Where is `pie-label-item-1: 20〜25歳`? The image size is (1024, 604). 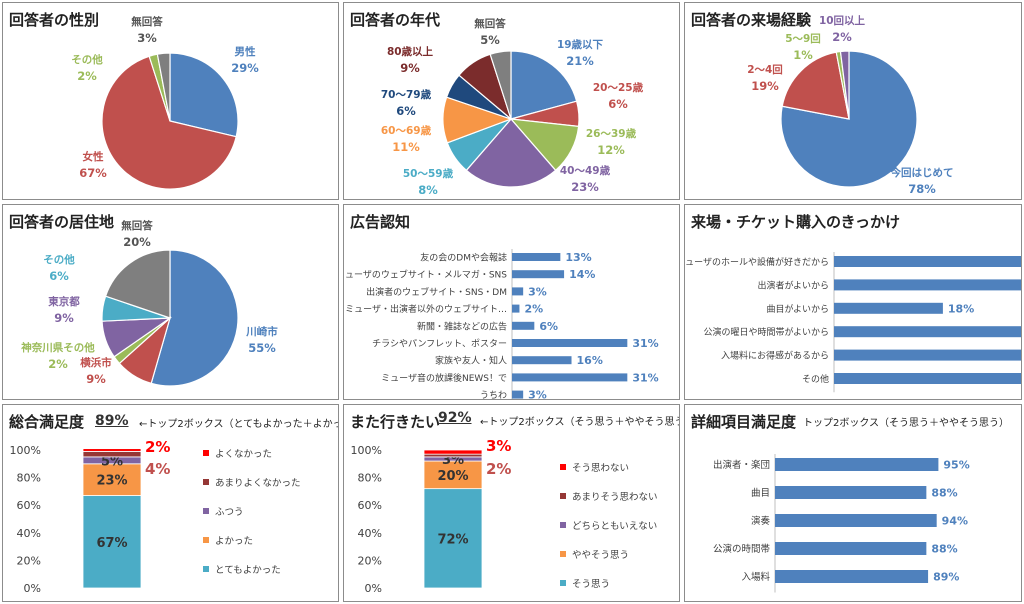 pie-label-item-1: 20〜25歳 is located at coordinates (618, 87).